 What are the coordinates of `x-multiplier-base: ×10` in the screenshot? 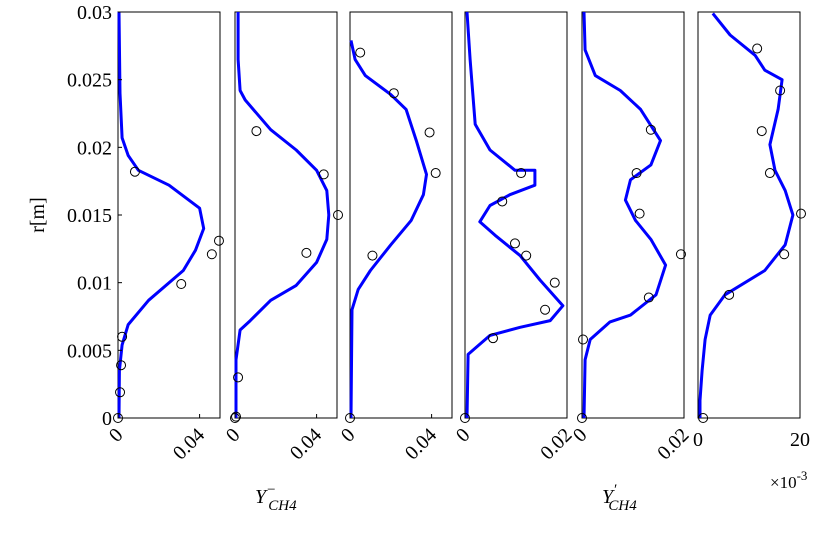 It's located at (783, 482).